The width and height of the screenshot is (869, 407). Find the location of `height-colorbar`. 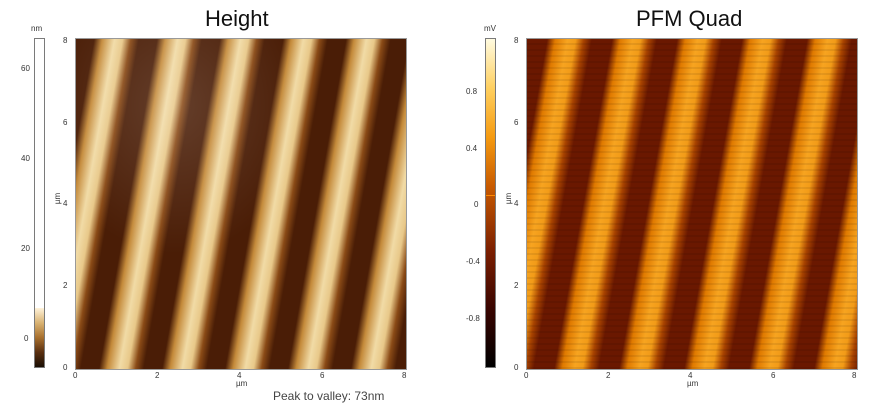

height-colorbar is located at coordinates (39, 203).